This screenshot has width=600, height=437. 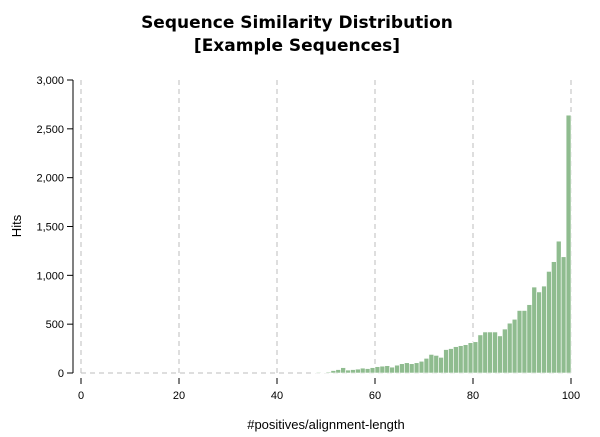 What do you see at coordinates (50, 228) in the screenshot?
I see `y-tick-label-3: 1,500` at bounding box center [50, 228].